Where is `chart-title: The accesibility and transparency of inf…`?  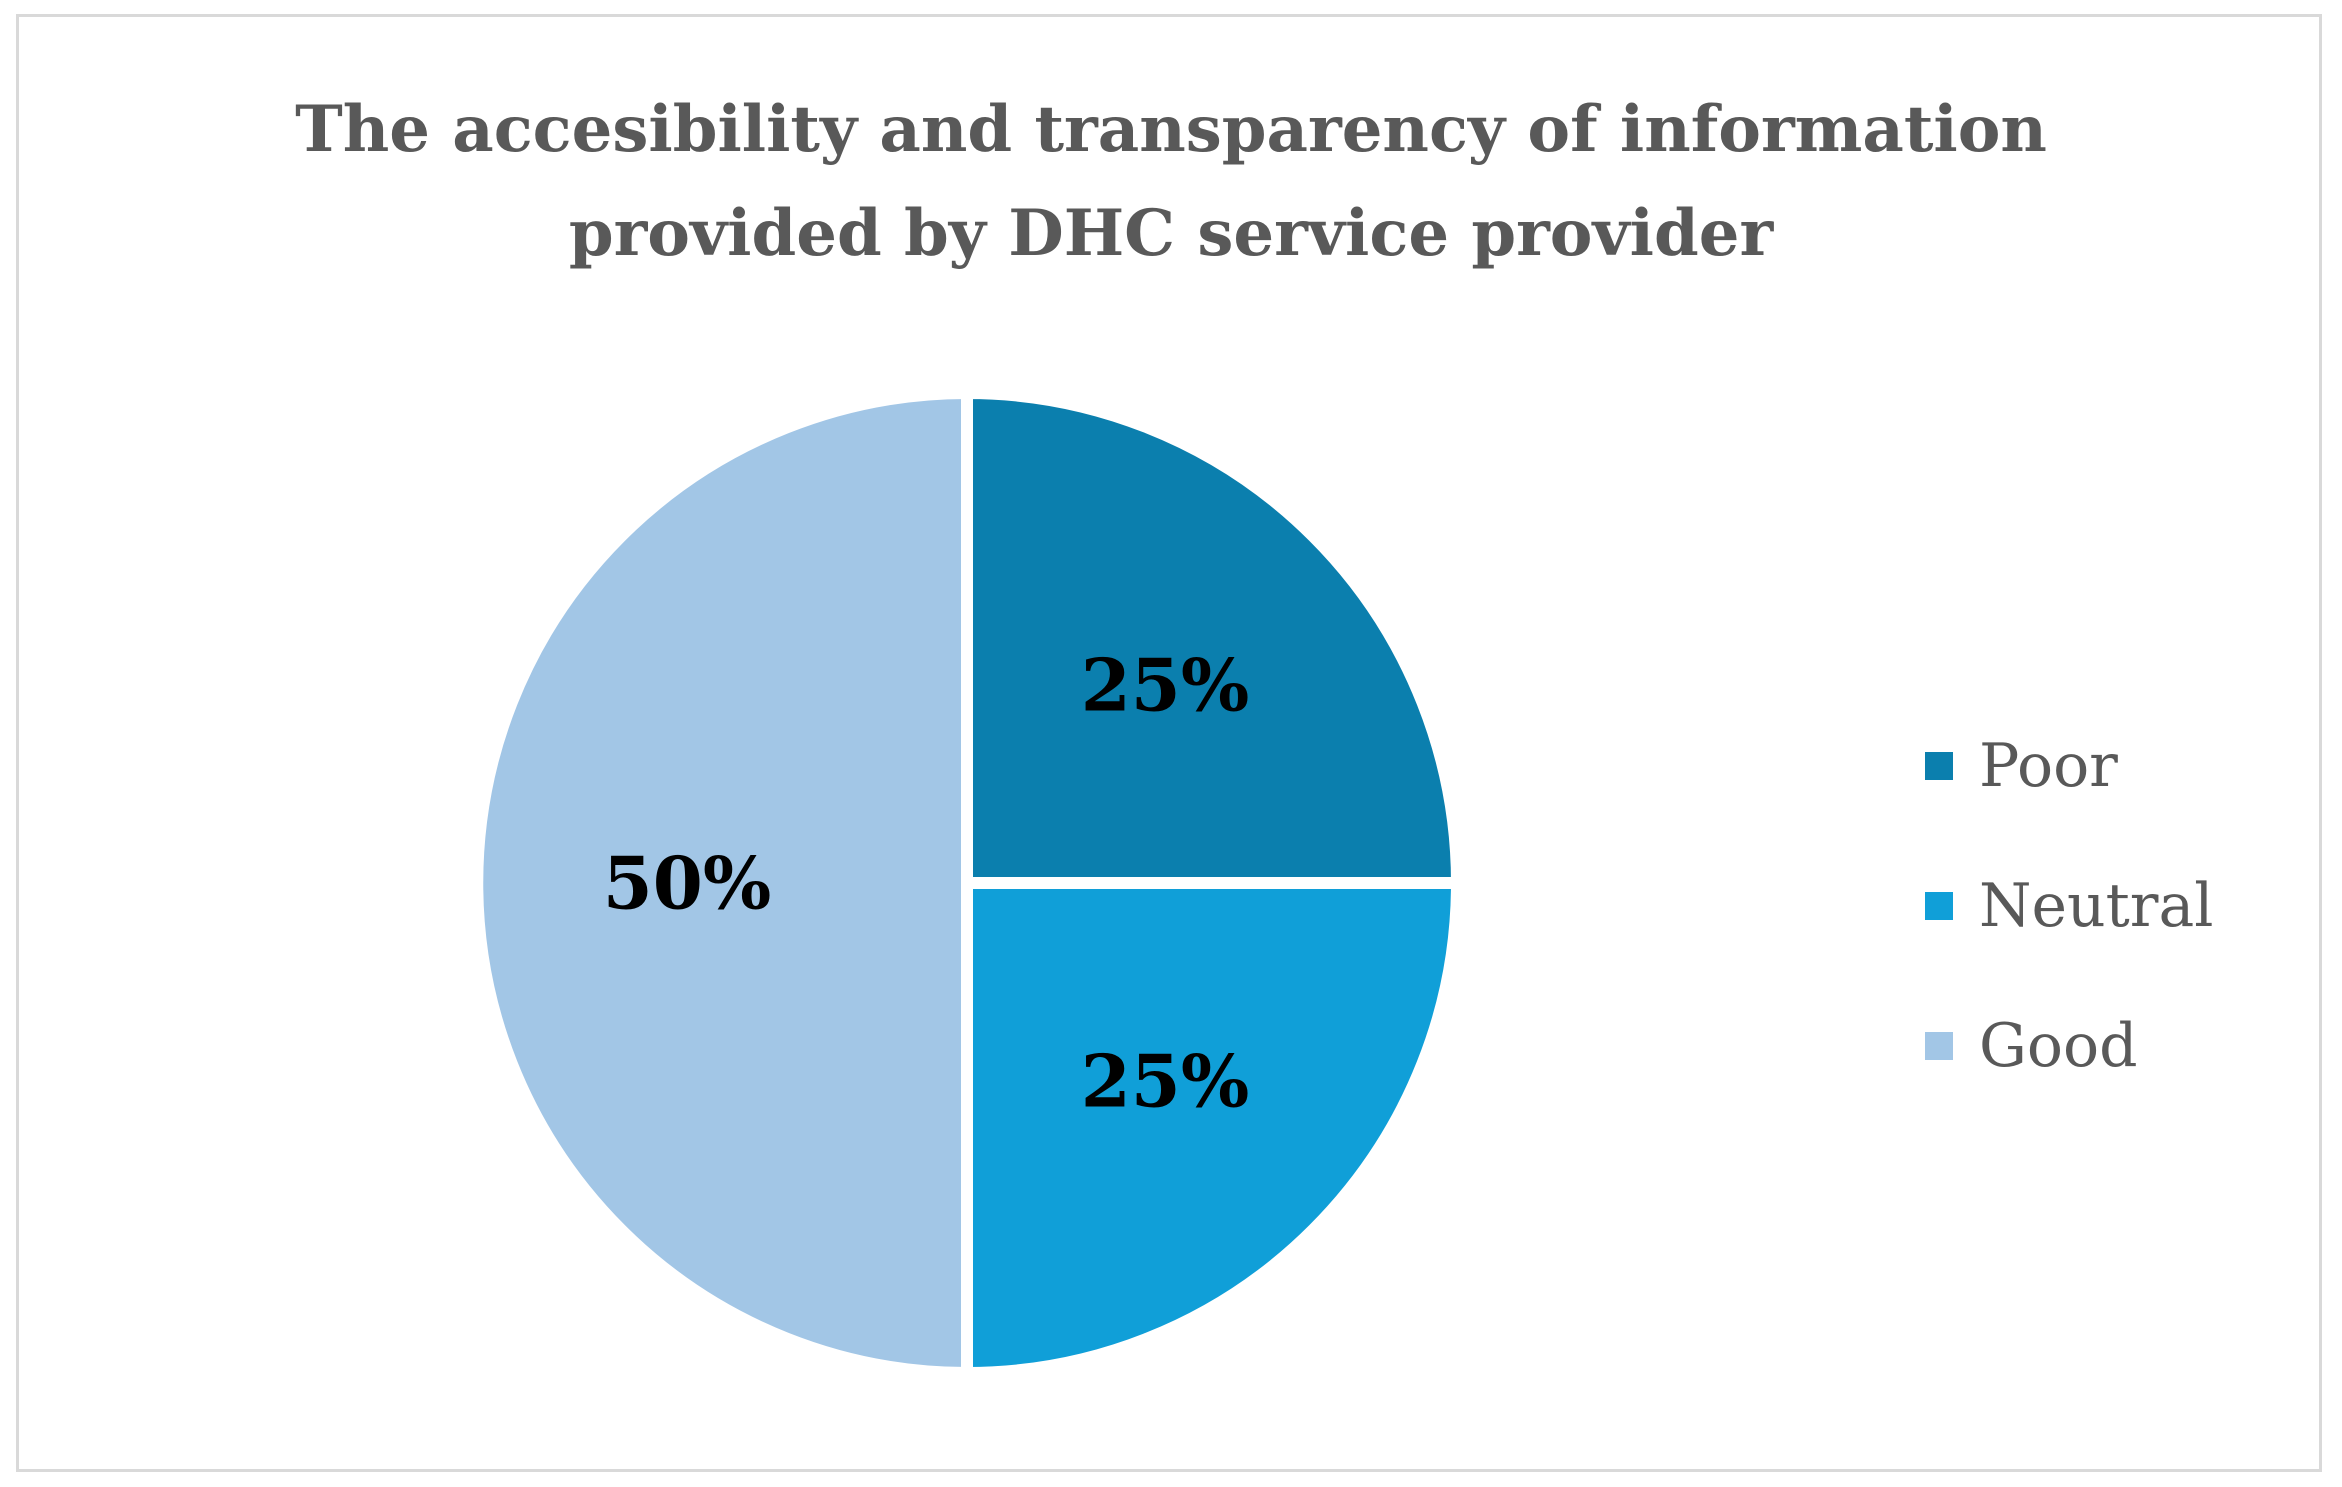 chart-title: The accesibility and transparency of inf… is located at coordinates (1171, 182).